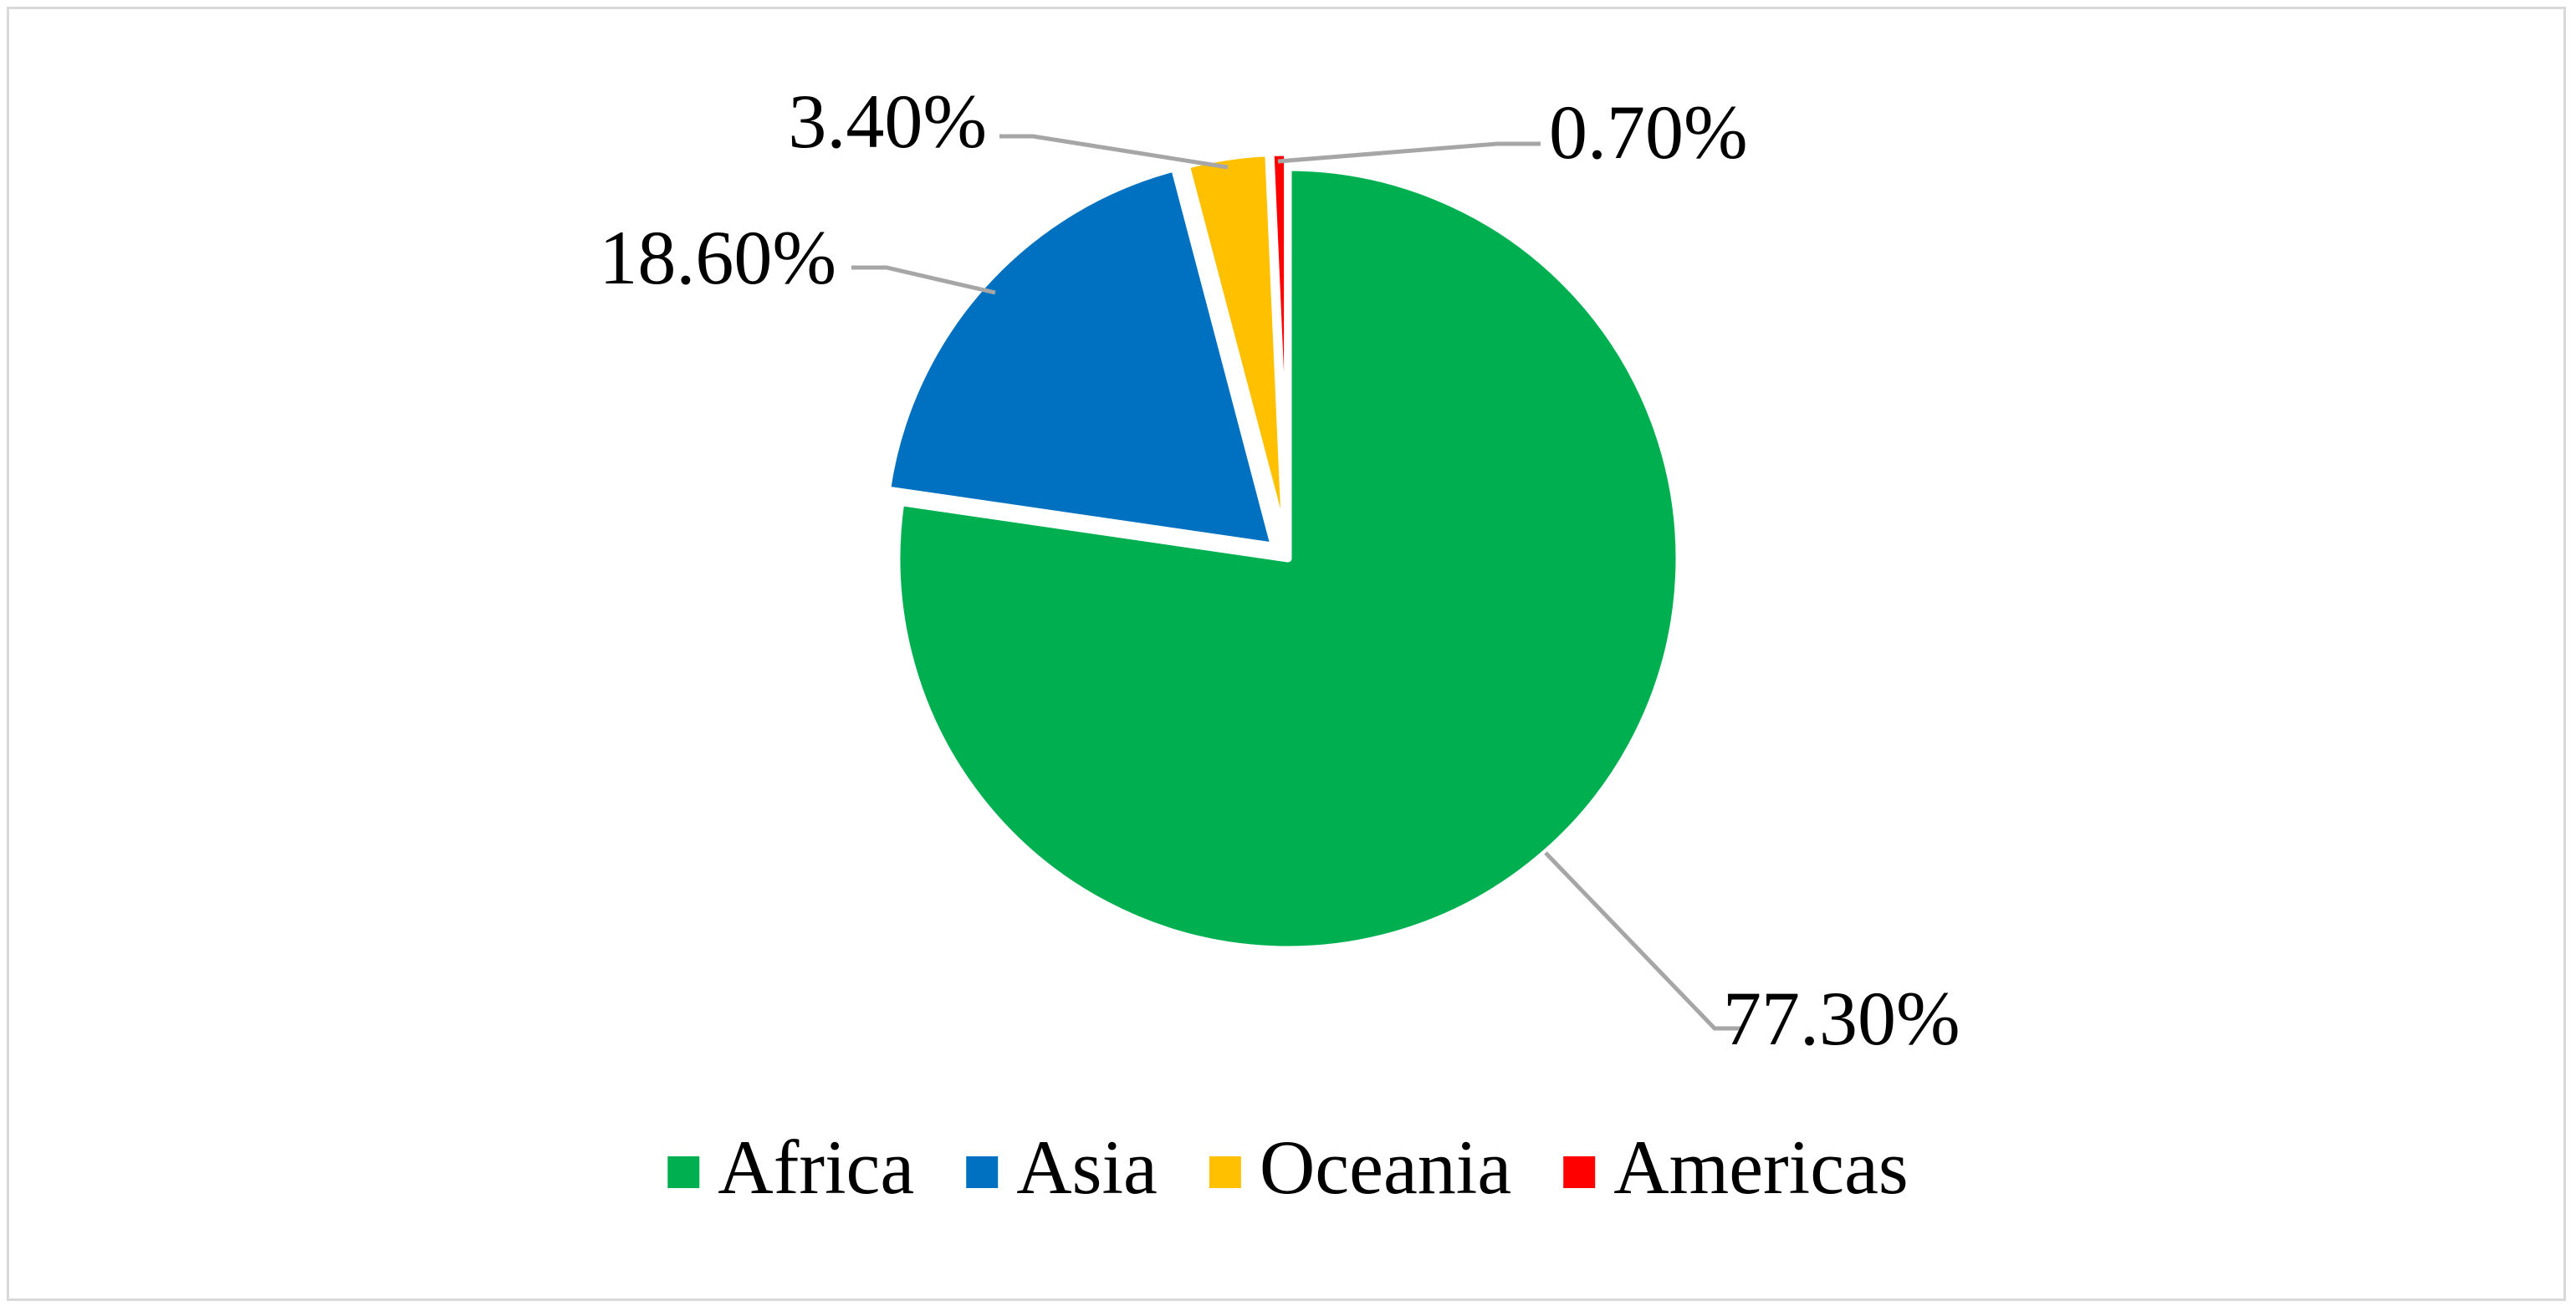 The width and height of the screenshot is (2576, 1311). I want to click on legend-swatch-africa, so click(683, 1172).